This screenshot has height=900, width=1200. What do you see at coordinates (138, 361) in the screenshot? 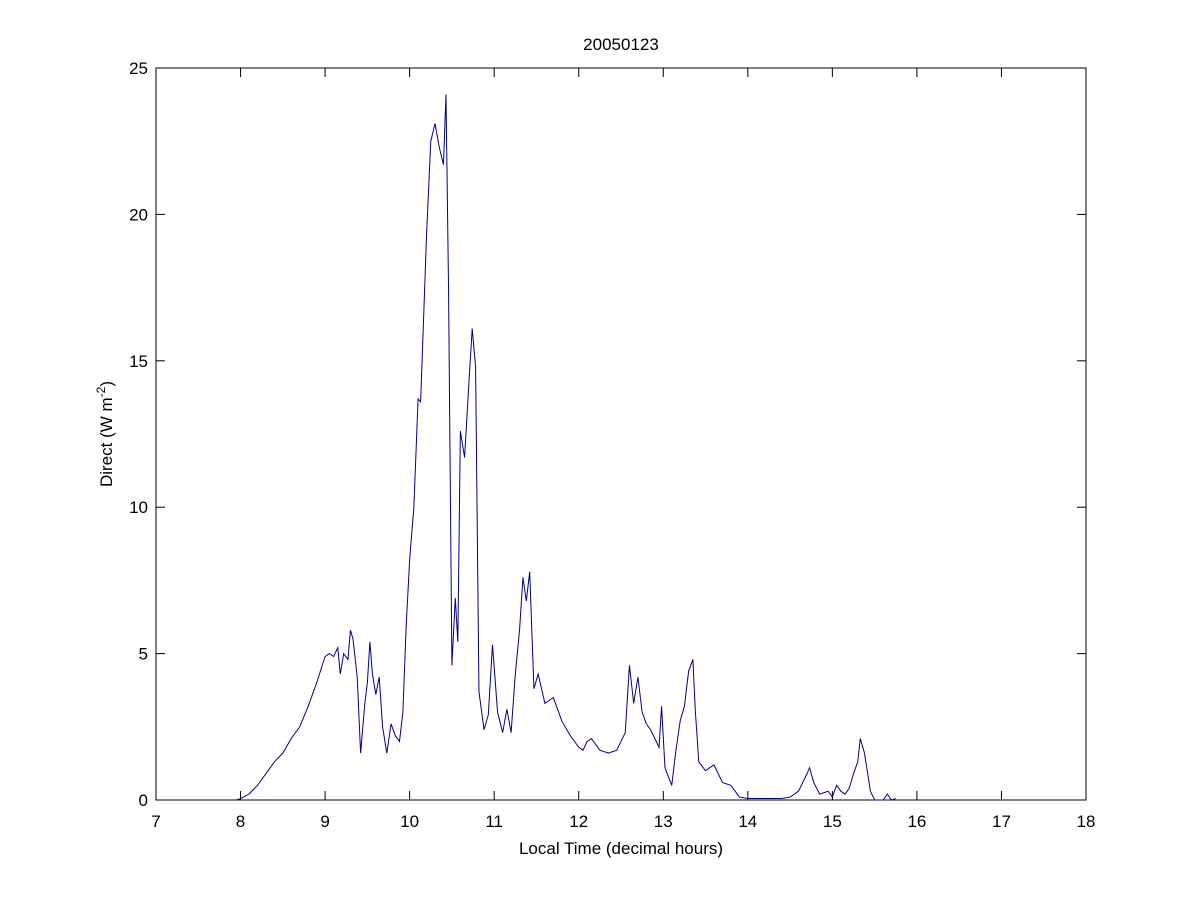
I see `y-tick-label: 15` at bounding box center [138, 361].